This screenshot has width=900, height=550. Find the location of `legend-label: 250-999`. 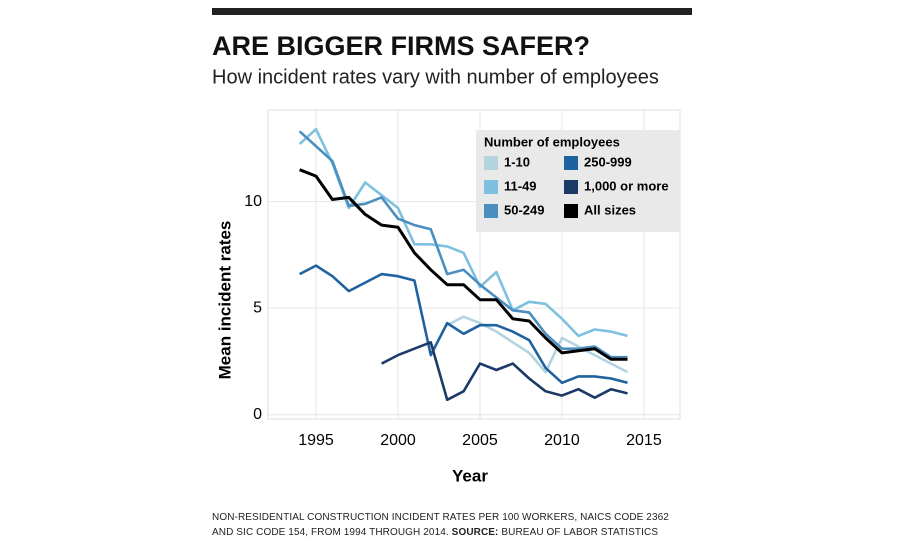

legend-label: 250-999 is located at coordinates (608, 161).